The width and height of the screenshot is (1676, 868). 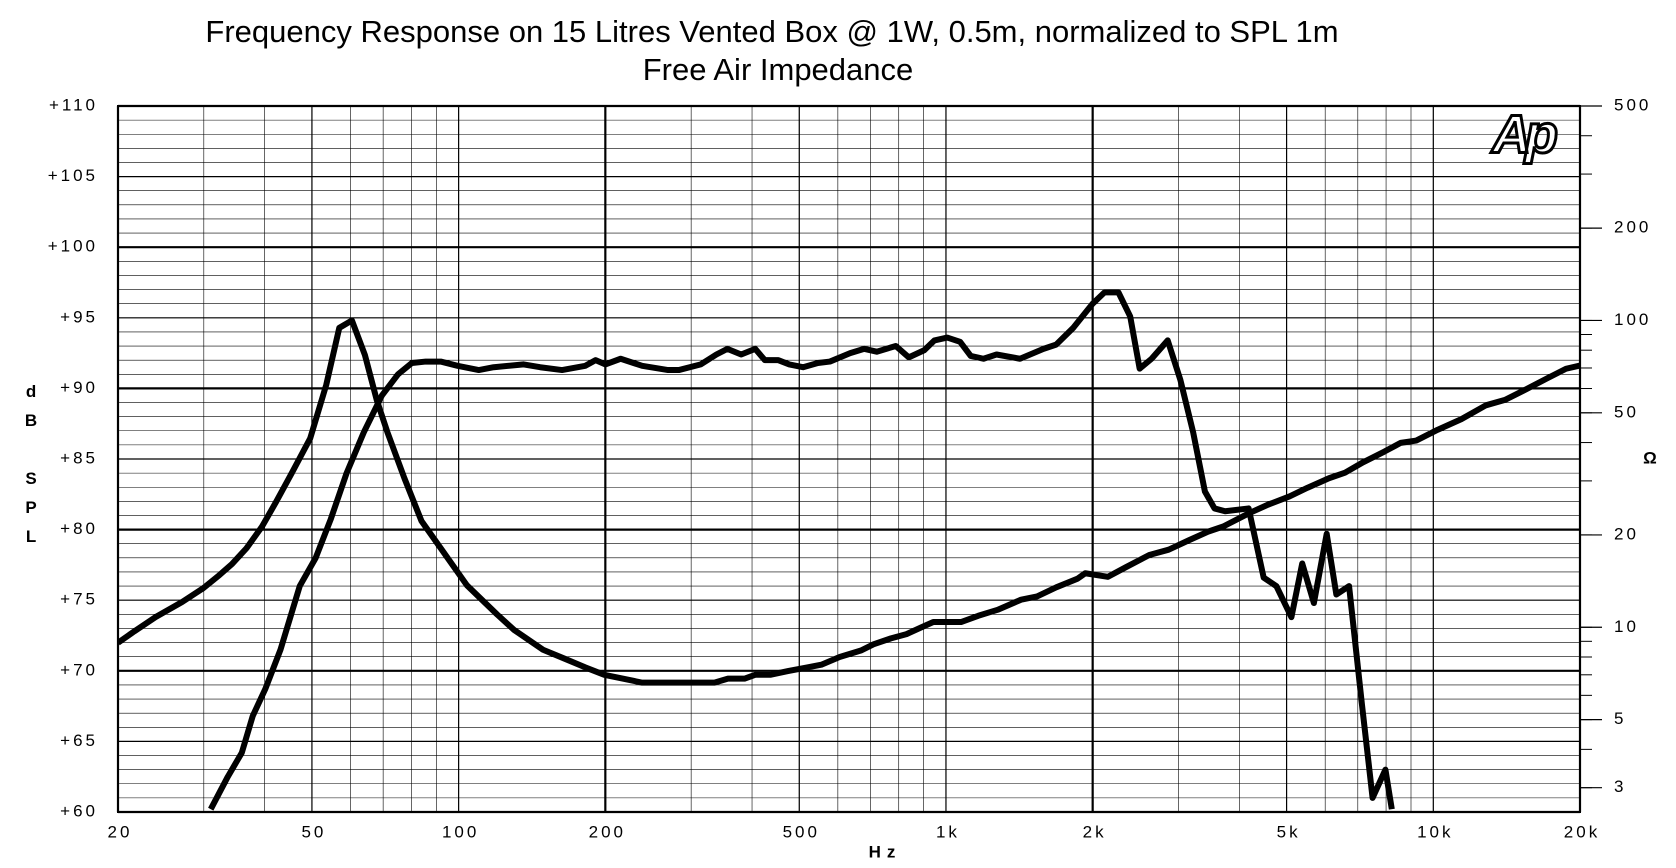 What do you see at coordinates (1289, 831) in the screenshot?
I see `x-tick-label: 5k` at bounding box center [1289, 831].